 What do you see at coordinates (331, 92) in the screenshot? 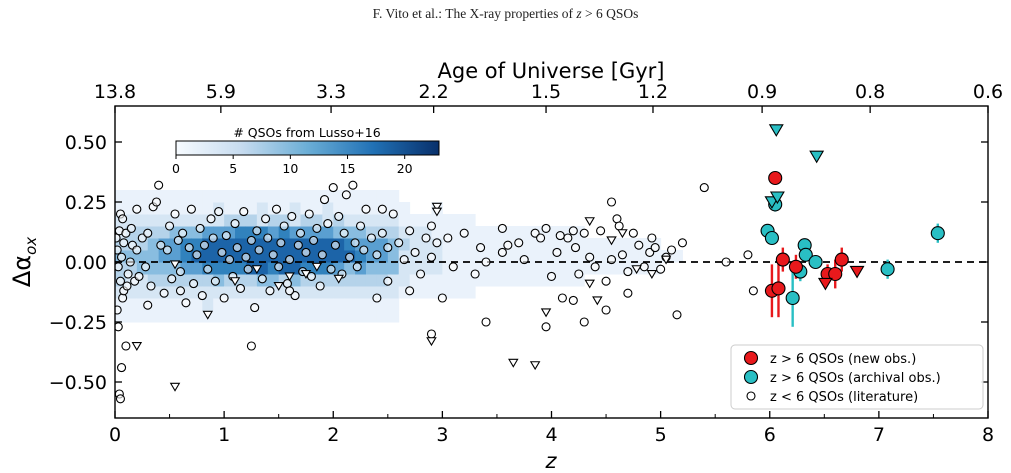
I see `top-tick-label: 3.3` at bounding box center [331, 92].